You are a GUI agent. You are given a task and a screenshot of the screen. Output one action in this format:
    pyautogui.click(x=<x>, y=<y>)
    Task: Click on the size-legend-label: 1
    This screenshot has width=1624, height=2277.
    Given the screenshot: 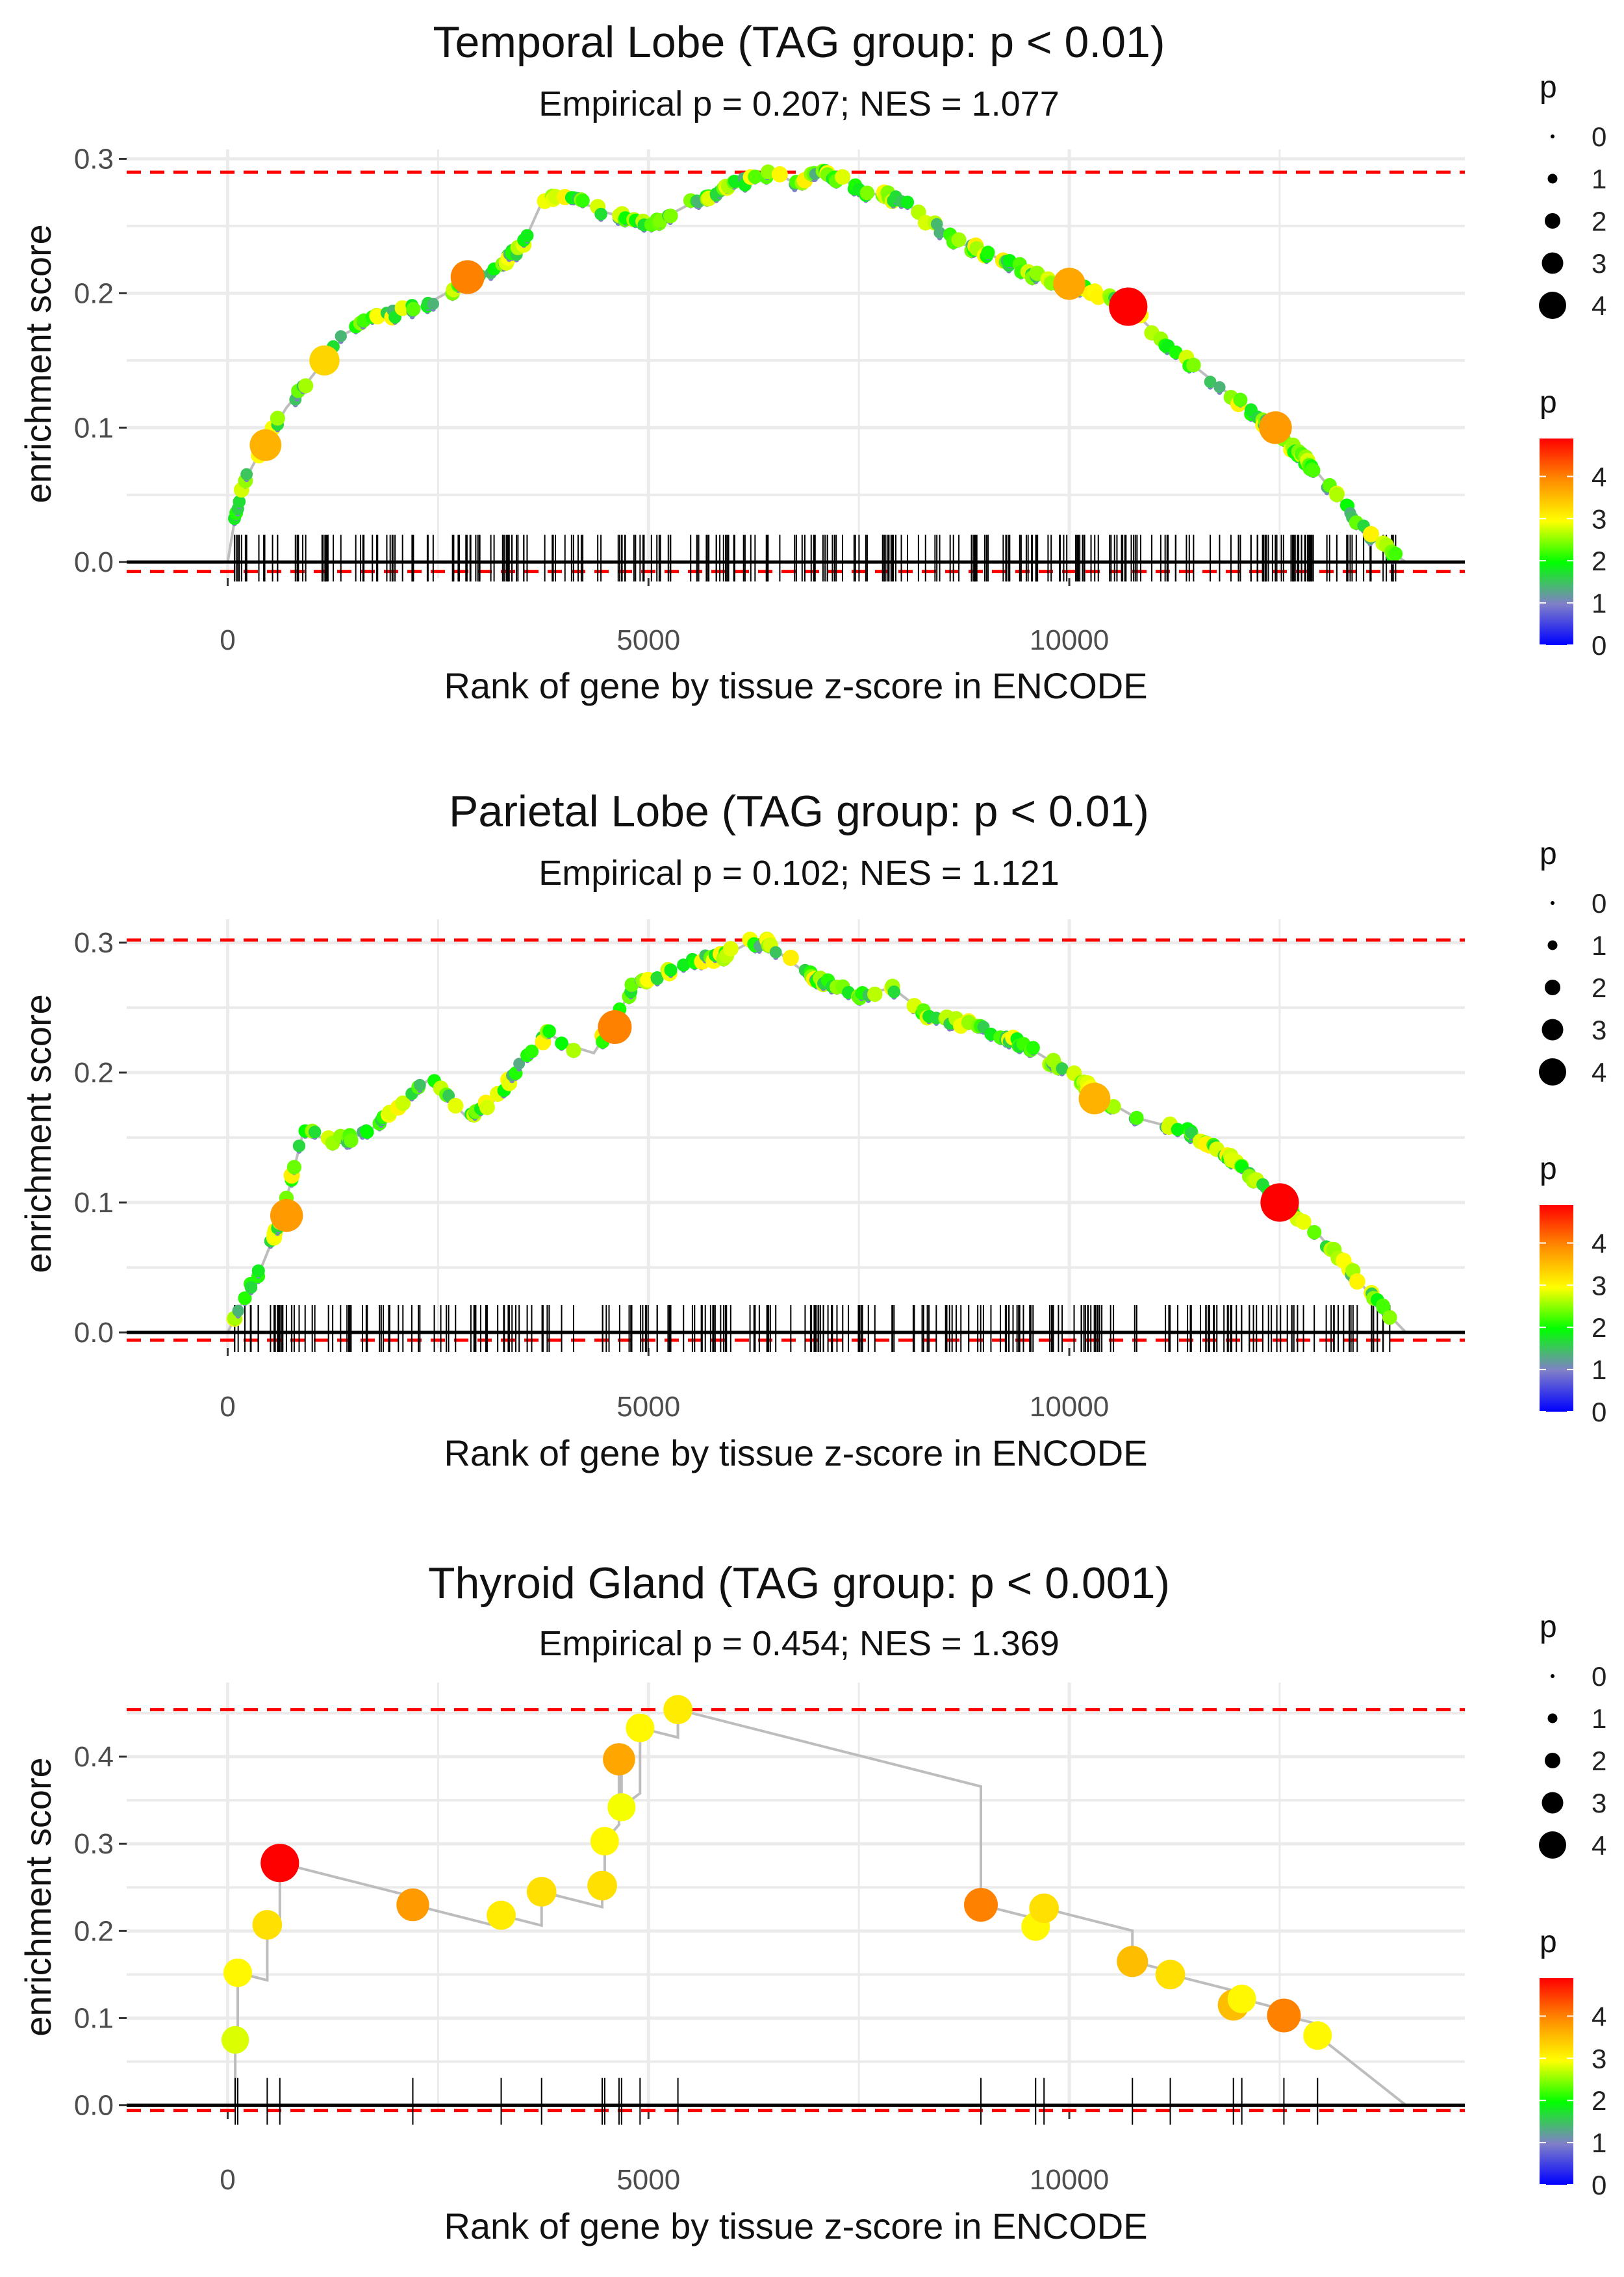 What is the action you would take?
    pyautogui.click(x=1599, y=946)
    